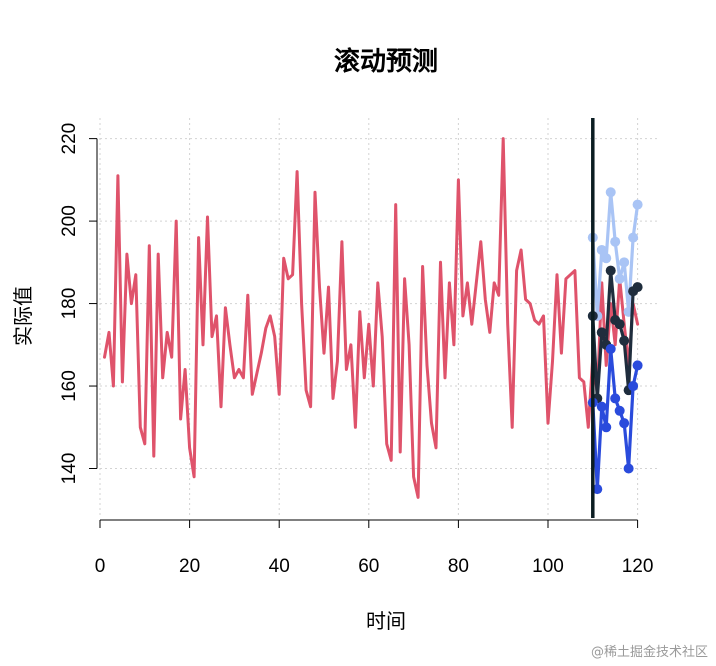 The width and height of the screenshot is (716, 666). Describe the element at coordinates (69, 221) in the screenshot. I see `y-tick-label: 200` at that location.